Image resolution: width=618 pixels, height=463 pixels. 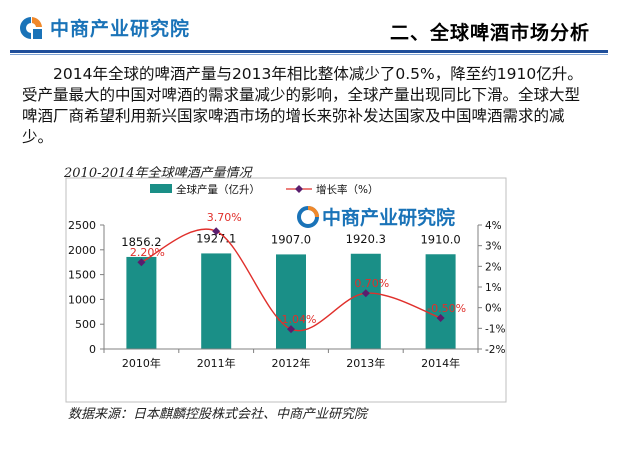 What do you see at coordinates (82, 250) in the screenshot?
I see `left-axis-tick-label: 2000` at bounding box center [82, 250].